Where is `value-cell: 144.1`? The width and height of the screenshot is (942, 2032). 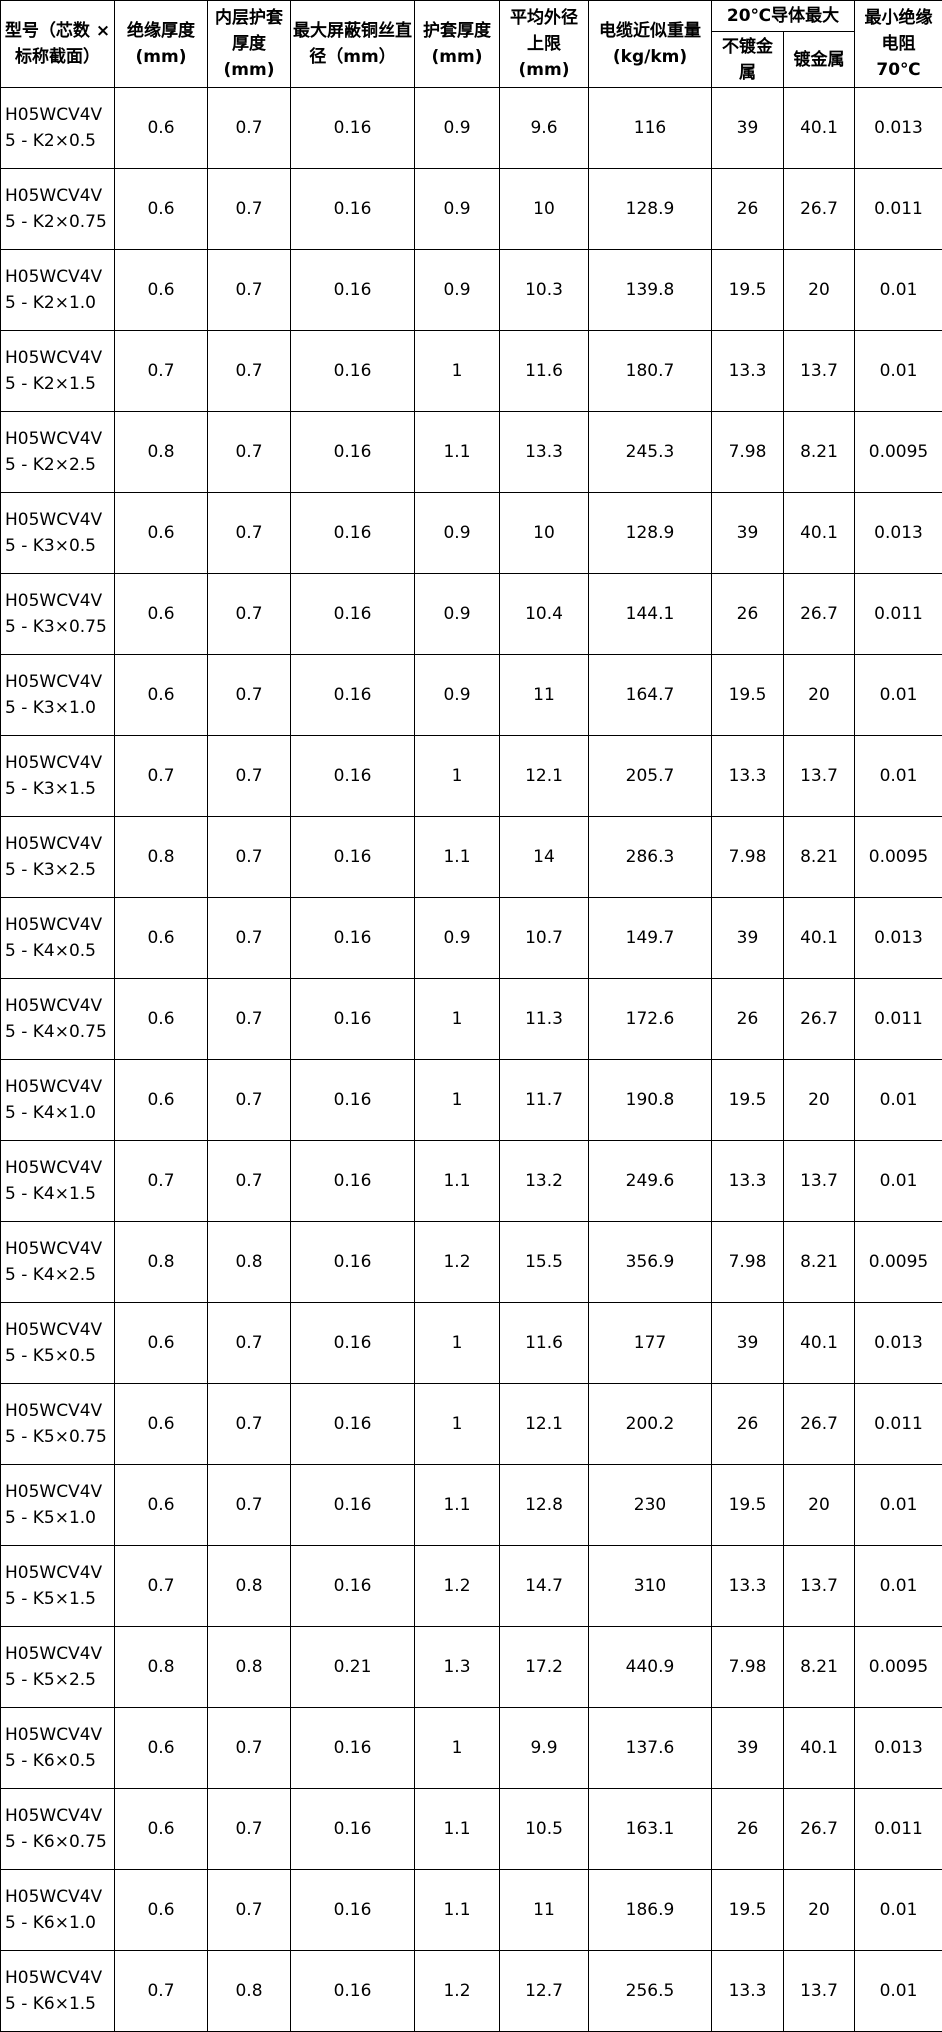 value-cell: 144.1 is located at coordinates (650, 614).